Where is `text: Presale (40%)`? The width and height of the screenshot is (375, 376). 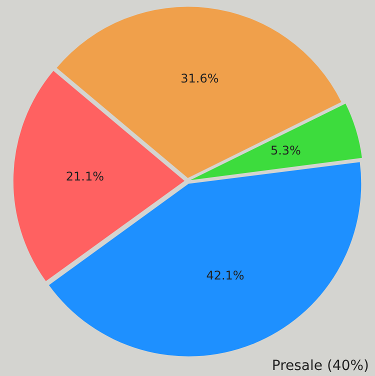 text: Presale (40%) is located at coordinates (320, 366).